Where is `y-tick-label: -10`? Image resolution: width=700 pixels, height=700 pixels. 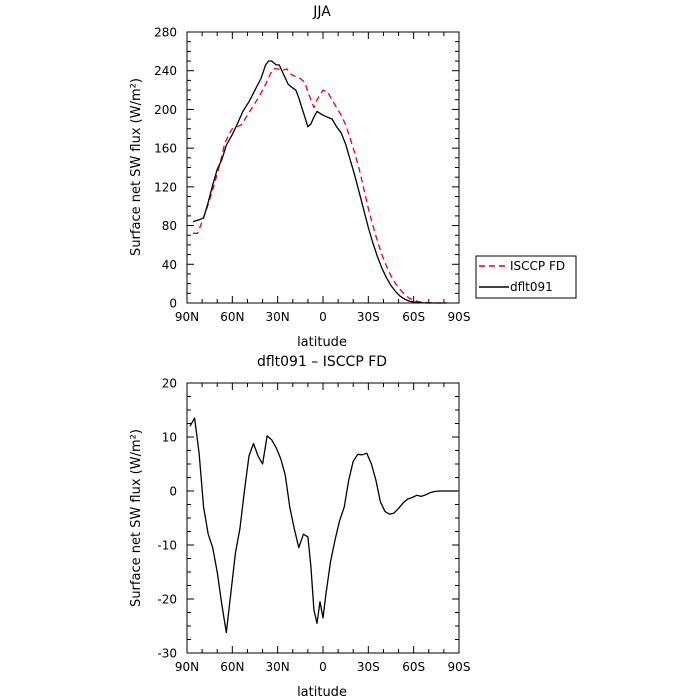 y-tick-label: -10 is located at coordinates (167, 546).